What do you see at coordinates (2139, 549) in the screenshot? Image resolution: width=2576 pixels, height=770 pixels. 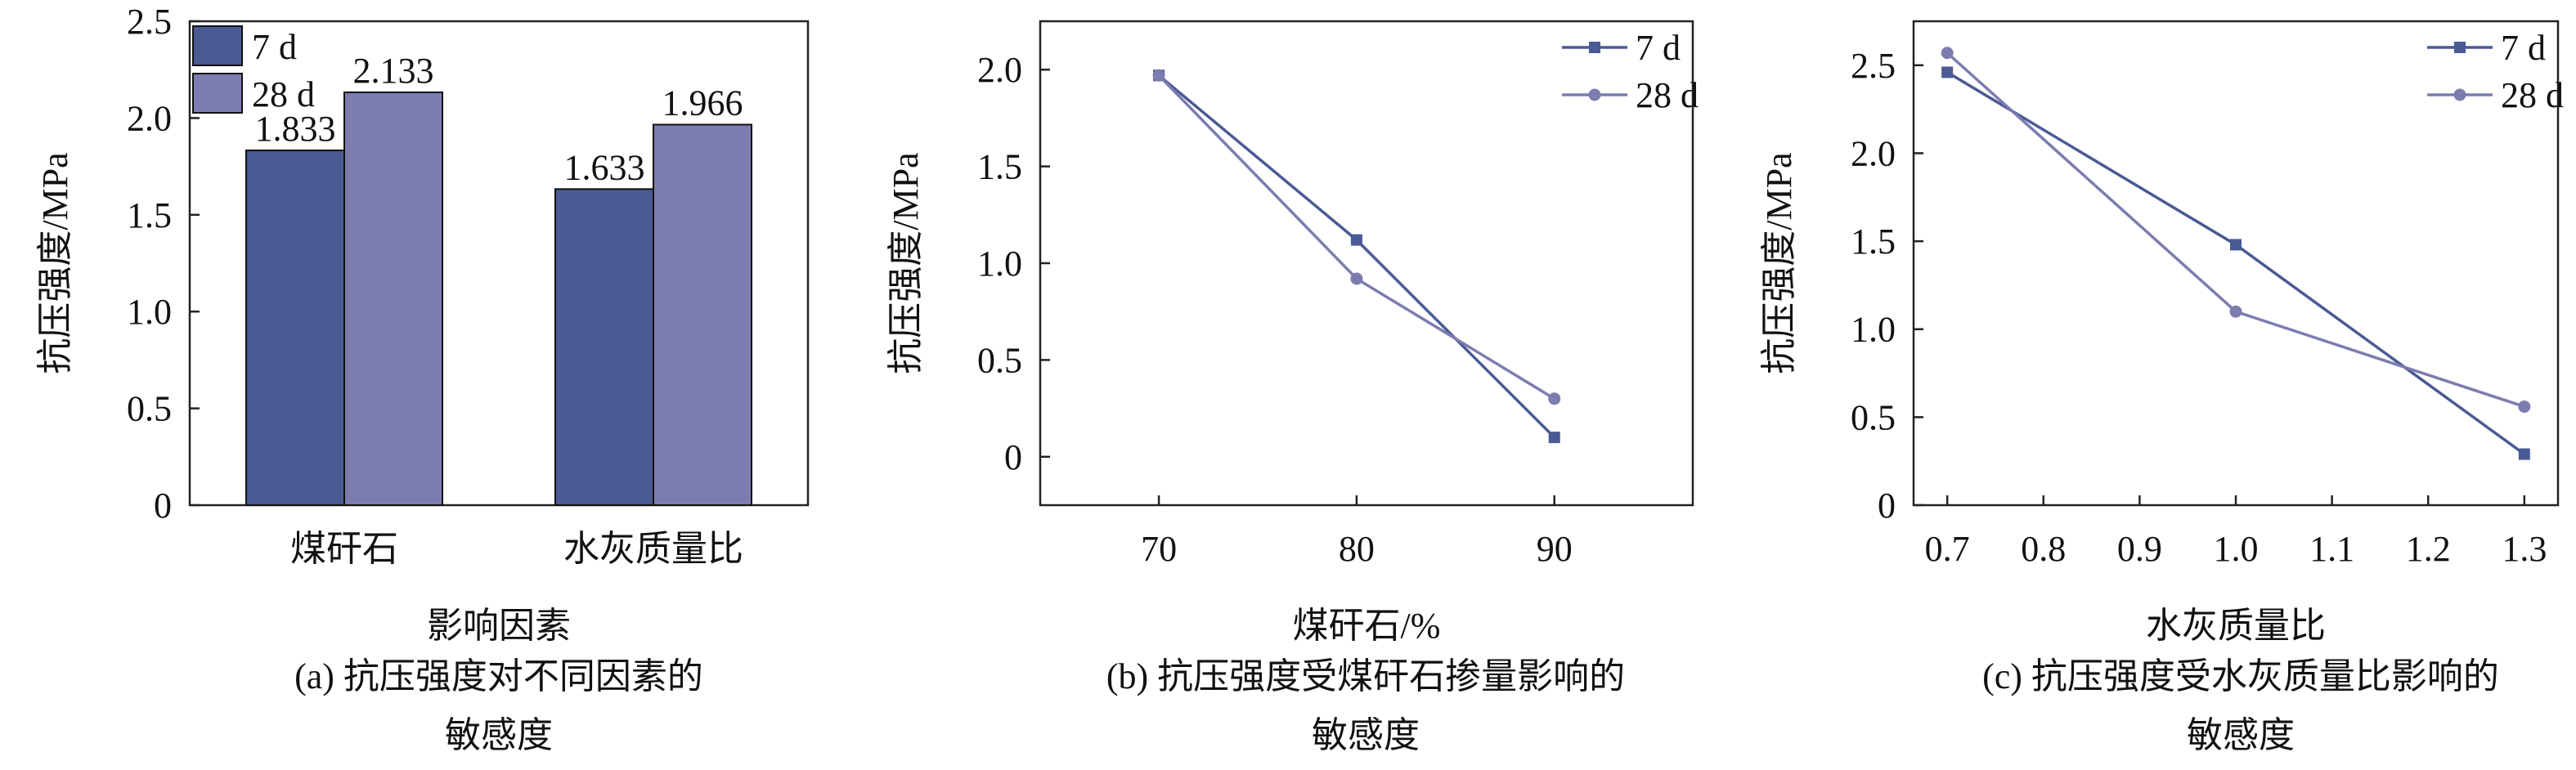 I see `x-tick-label: 0.9` at bounding box center [2139, 549].